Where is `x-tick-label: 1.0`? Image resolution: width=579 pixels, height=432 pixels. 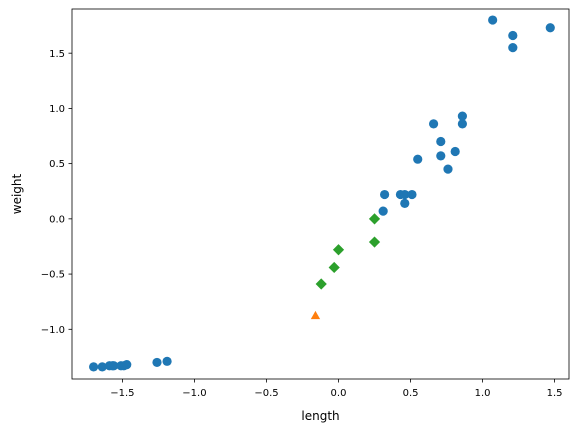 x-tick-label: 1.0 is located at coordinates (483, 393).